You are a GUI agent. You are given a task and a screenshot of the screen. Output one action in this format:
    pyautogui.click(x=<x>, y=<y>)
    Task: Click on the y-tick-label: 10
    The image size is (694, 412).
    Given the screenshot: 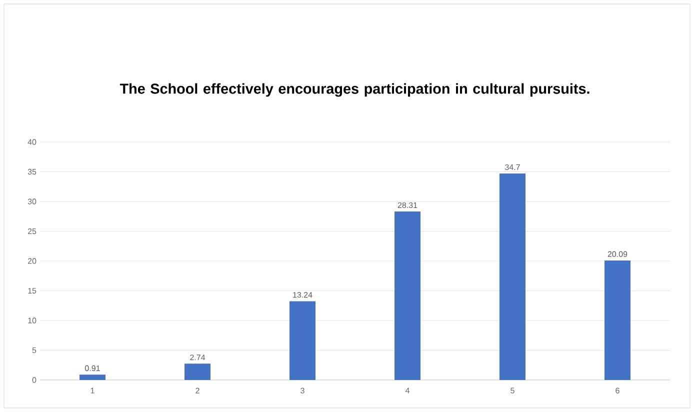 What is the action you would take?
    pyautogui.click(x=32, y=321)
    